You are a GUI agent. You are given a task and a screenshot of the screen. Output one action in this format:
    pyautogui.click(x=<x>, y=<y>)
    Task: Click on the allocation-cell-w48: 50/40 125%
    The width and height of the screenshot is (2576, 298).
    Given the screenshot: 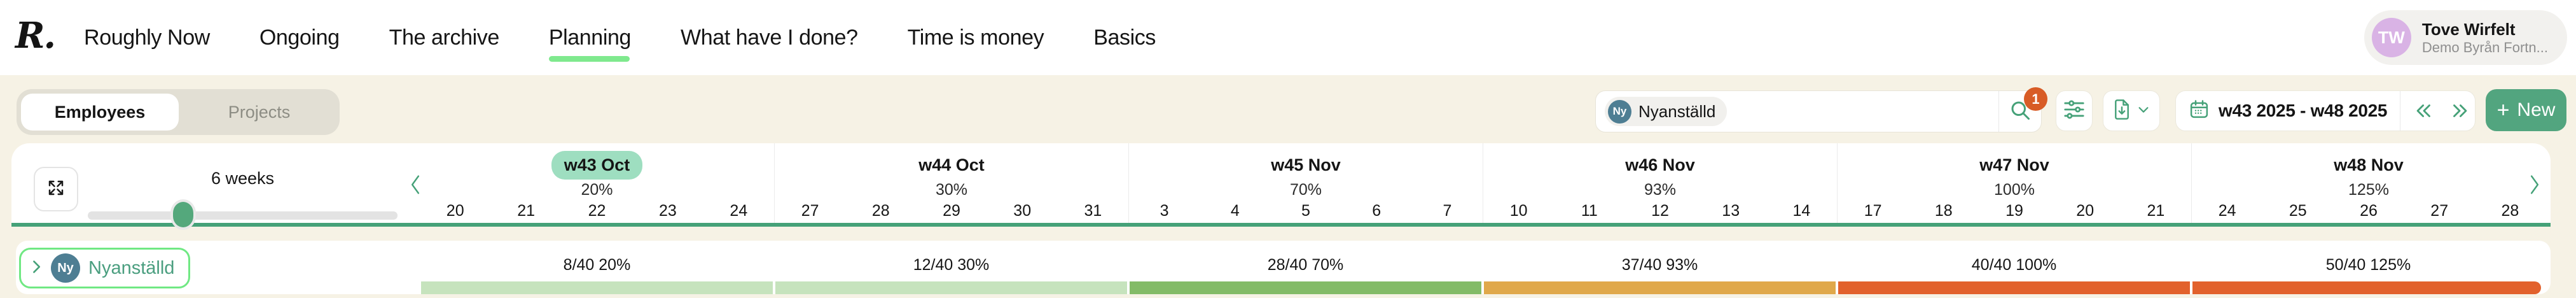 What is the action you would take?
    pyautogui.click(x=2368, y=265)
    